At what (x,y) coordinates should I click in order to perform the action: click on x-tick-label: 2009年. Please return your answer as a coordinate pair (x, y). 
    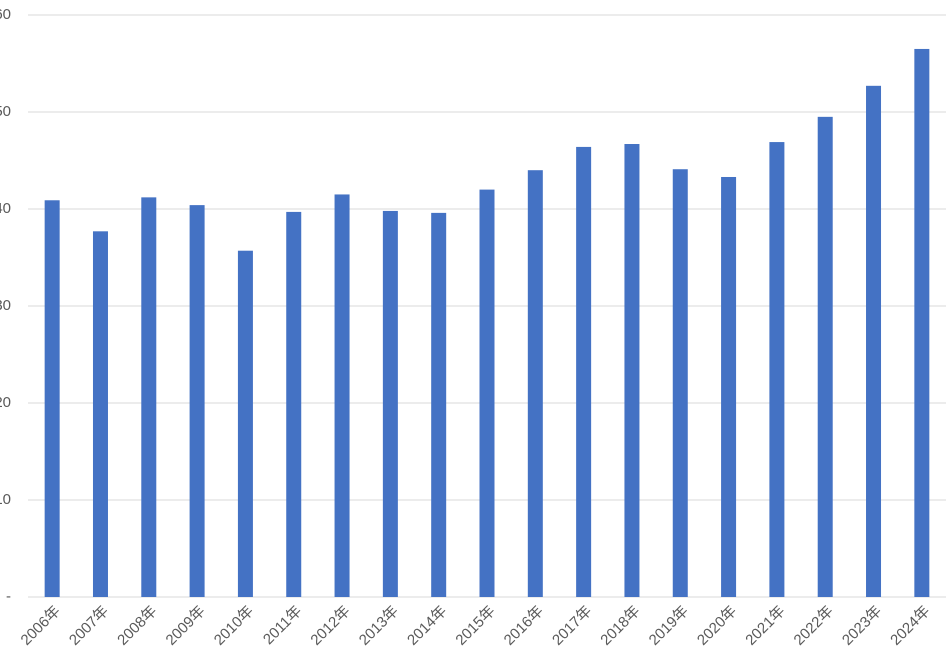
    Looking at the image, I should click on (186, 626).